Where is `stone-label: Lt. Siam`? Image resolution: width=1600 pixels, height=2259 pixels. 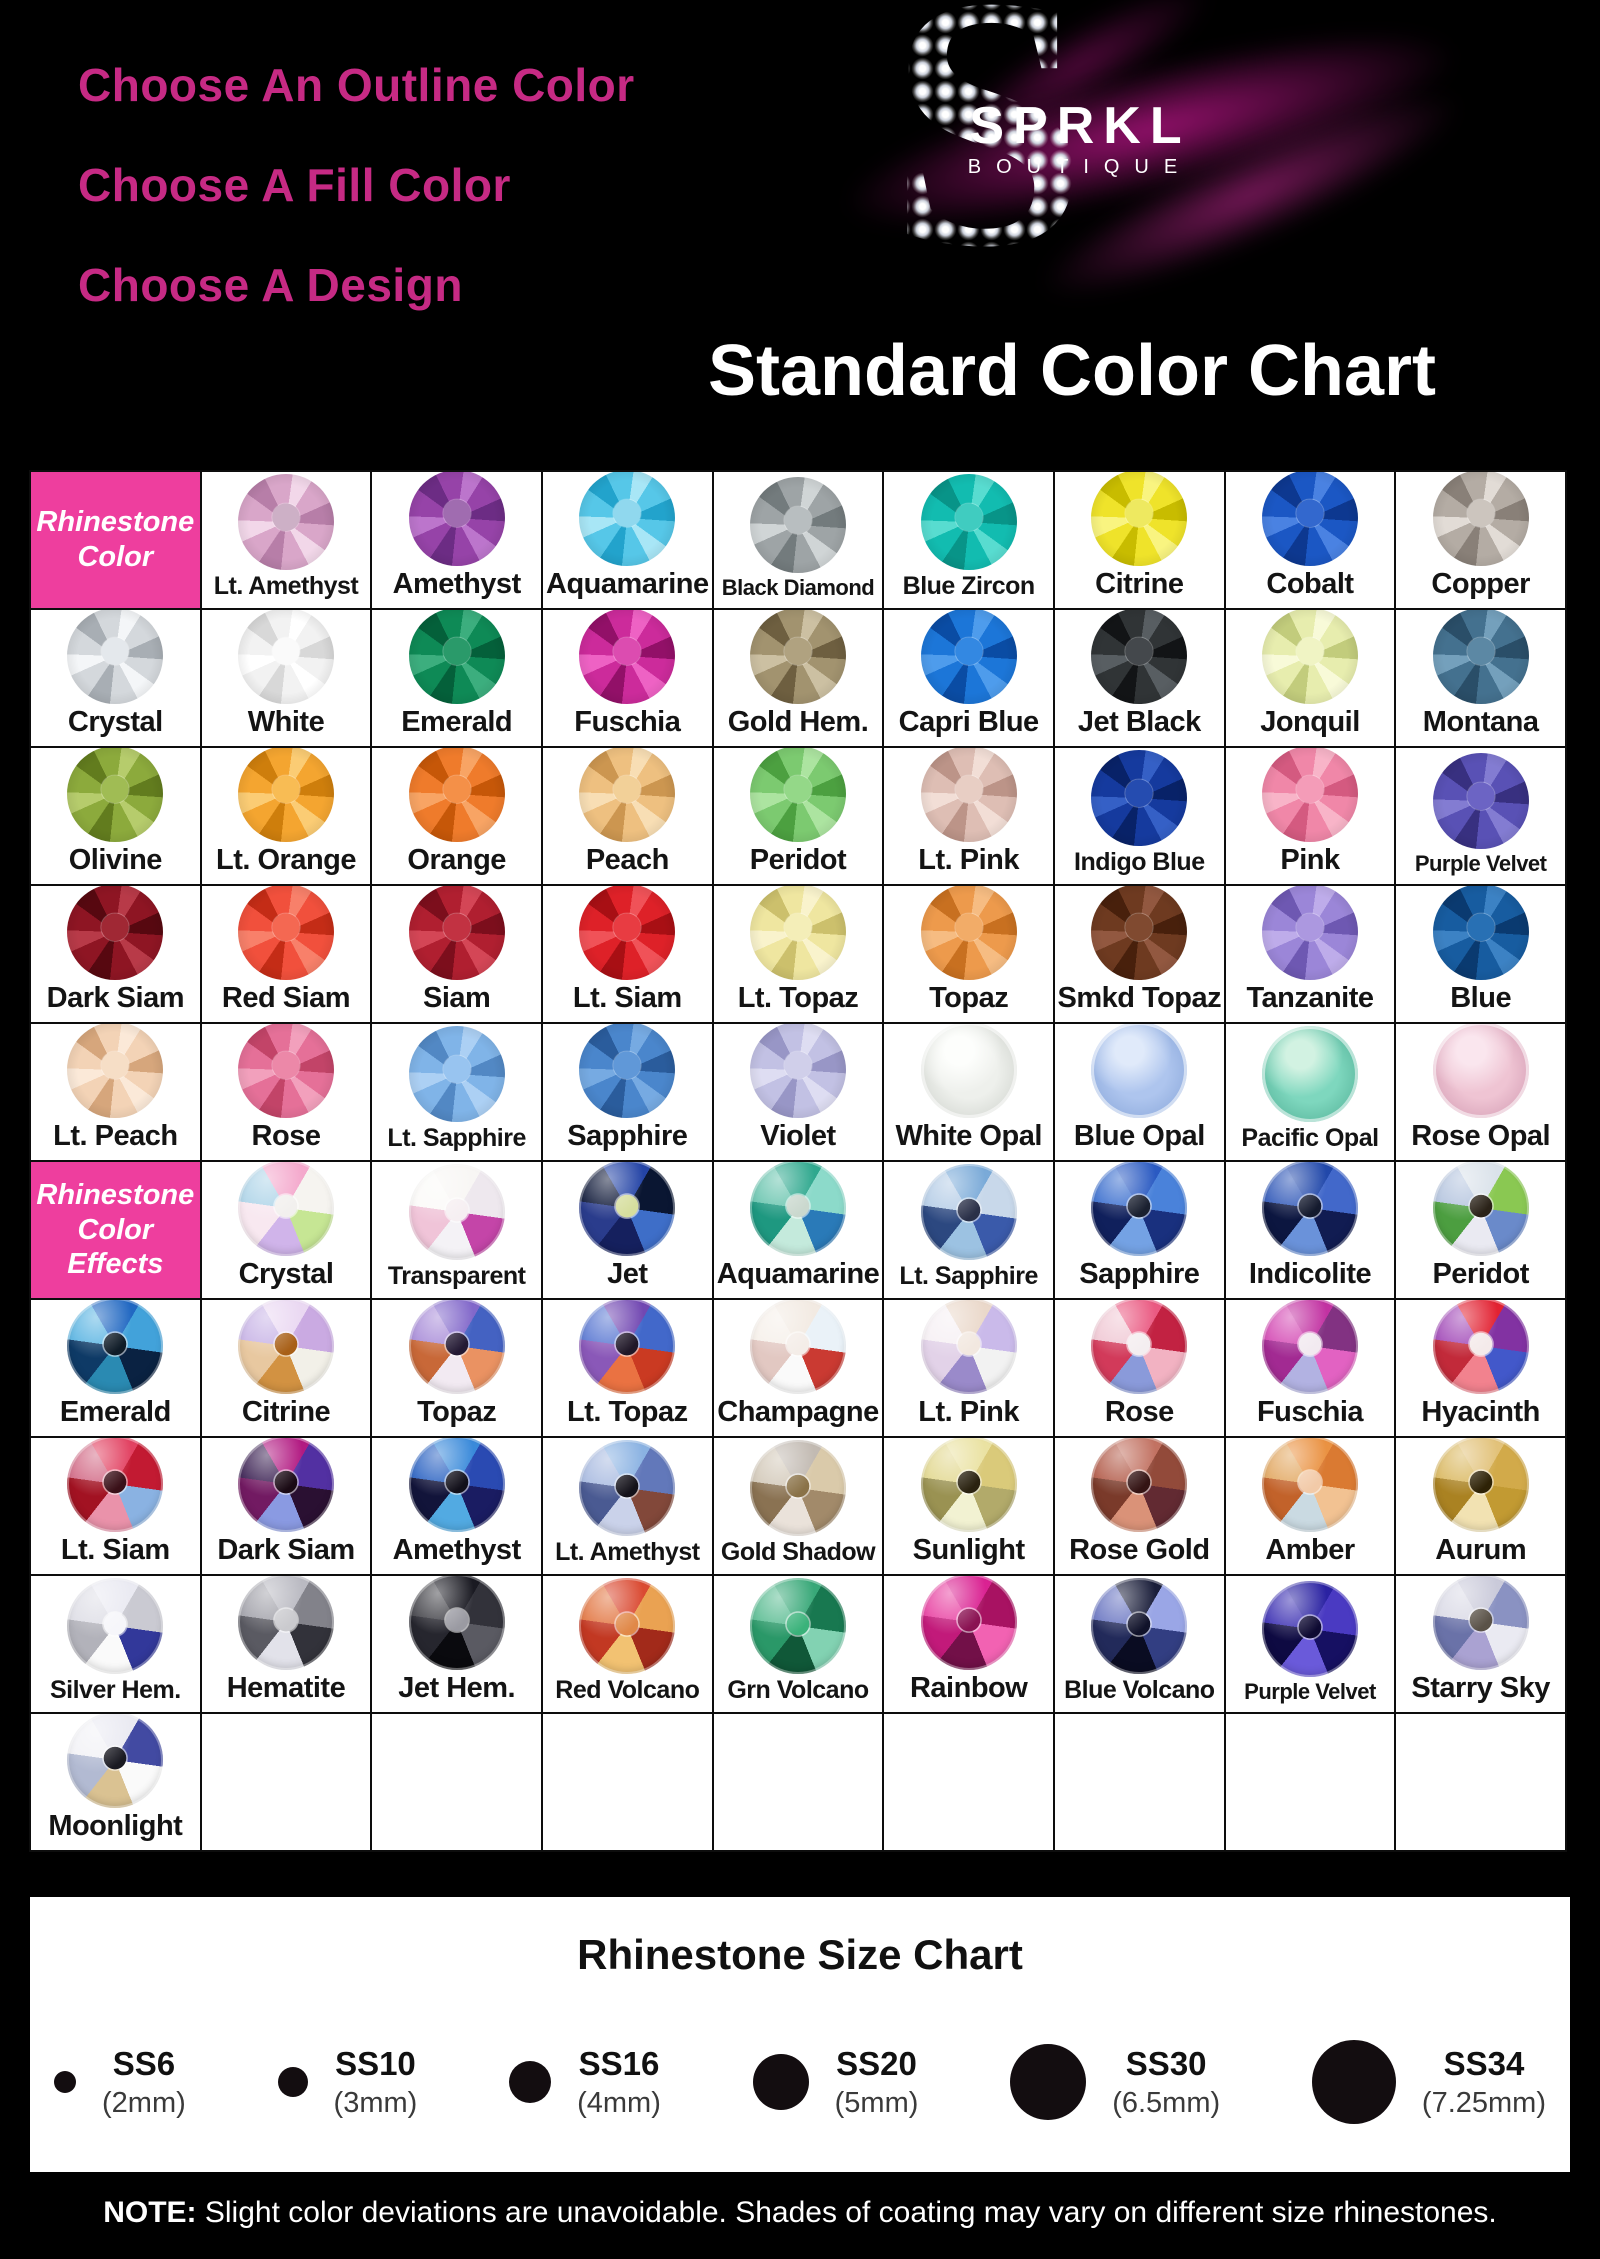 stone-label: Lt. Siam is located at coordinates (115, 1550).